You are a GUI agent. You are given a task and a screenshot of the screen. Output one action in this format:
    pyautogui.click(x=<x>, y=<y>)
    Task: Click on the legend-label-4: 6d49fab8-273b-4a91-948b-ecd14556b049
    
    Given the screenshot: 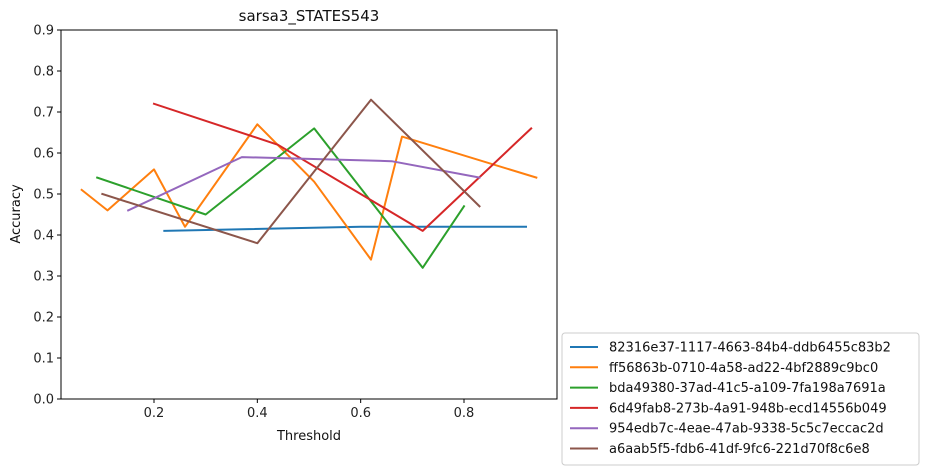 What is the action you would take?
    pyautogui.click(x=748, y=408)
    